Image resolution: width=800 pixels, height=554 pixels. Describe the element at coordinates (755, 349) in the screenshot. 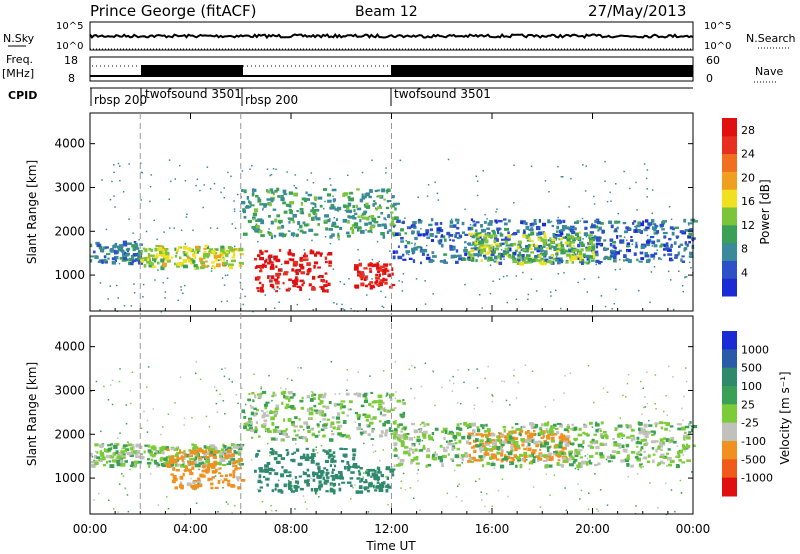

I see `velocity-colorbar-tick: 1000` at that location.